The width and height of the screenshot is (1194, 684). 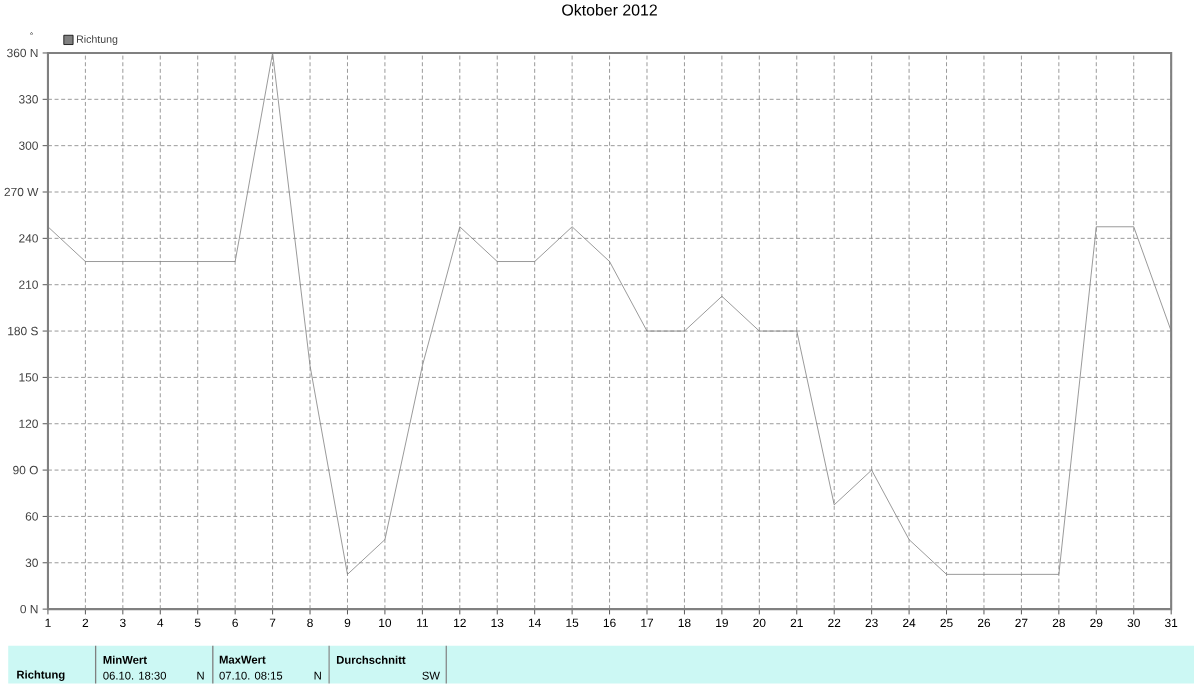 What do you see at coordinates (125, 659) in the screenshot?
I see `text: MinWert` at bounding box center [125, 659].